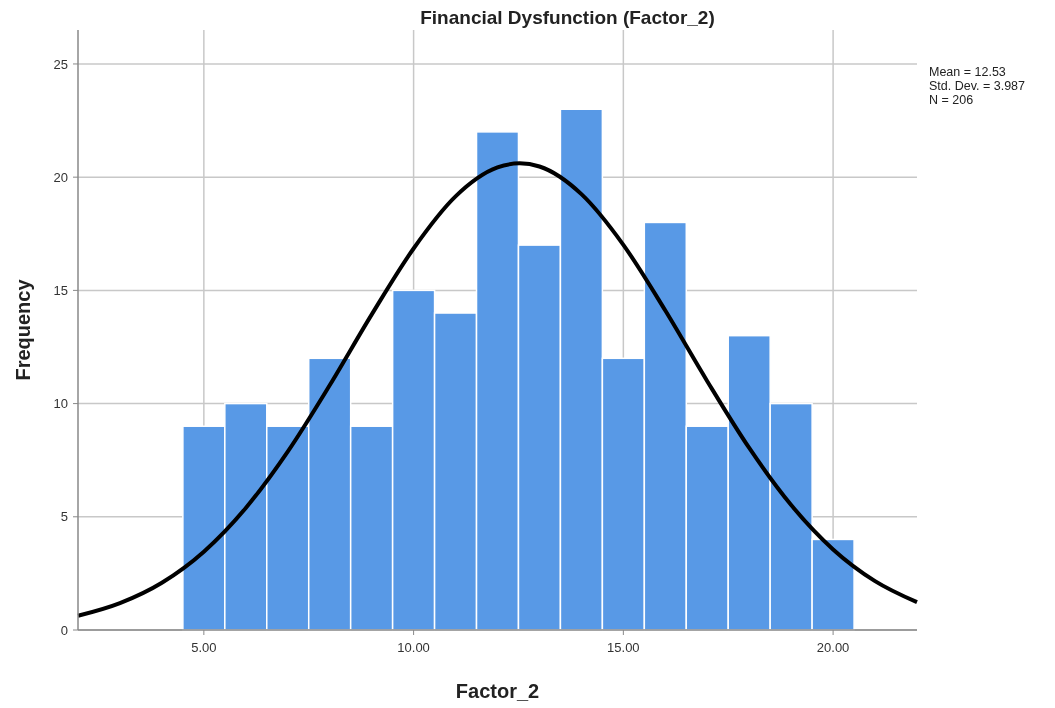  I want to click on text: Std. Dev. = 3.987, so click(977, 86).